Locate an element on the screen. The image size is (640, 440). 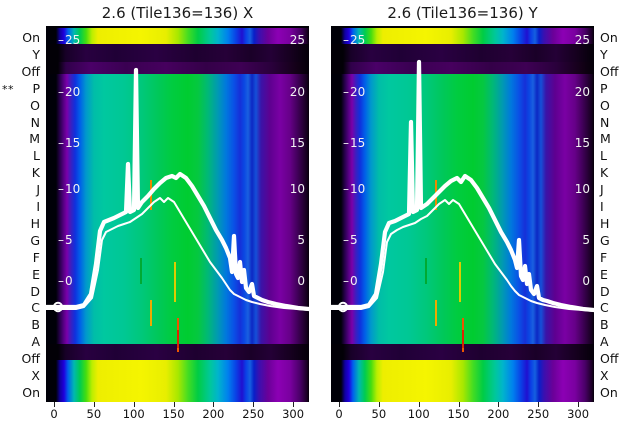
panel-title-y: 2.6 (Tile136=136) Y is located at coordinates (462, 13).